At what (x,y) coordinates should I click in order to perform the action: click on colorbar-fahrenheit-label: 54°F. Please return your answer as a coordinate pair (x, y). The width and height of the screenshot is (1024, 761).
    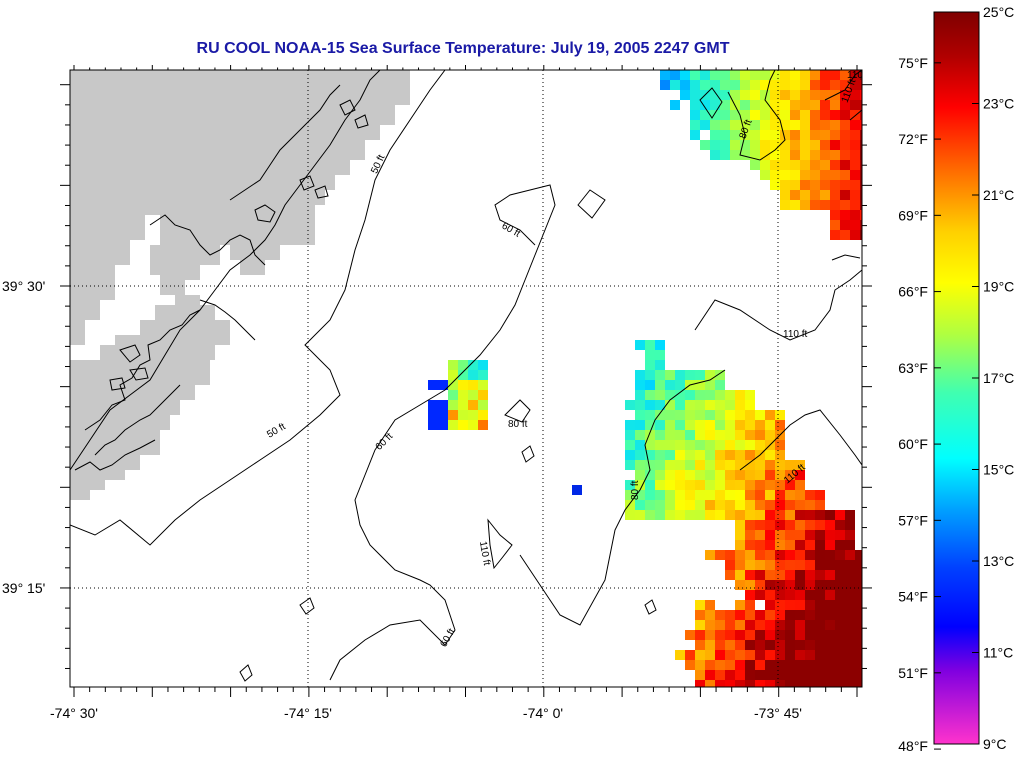
    Looking at the image, I should click on (913, 597).